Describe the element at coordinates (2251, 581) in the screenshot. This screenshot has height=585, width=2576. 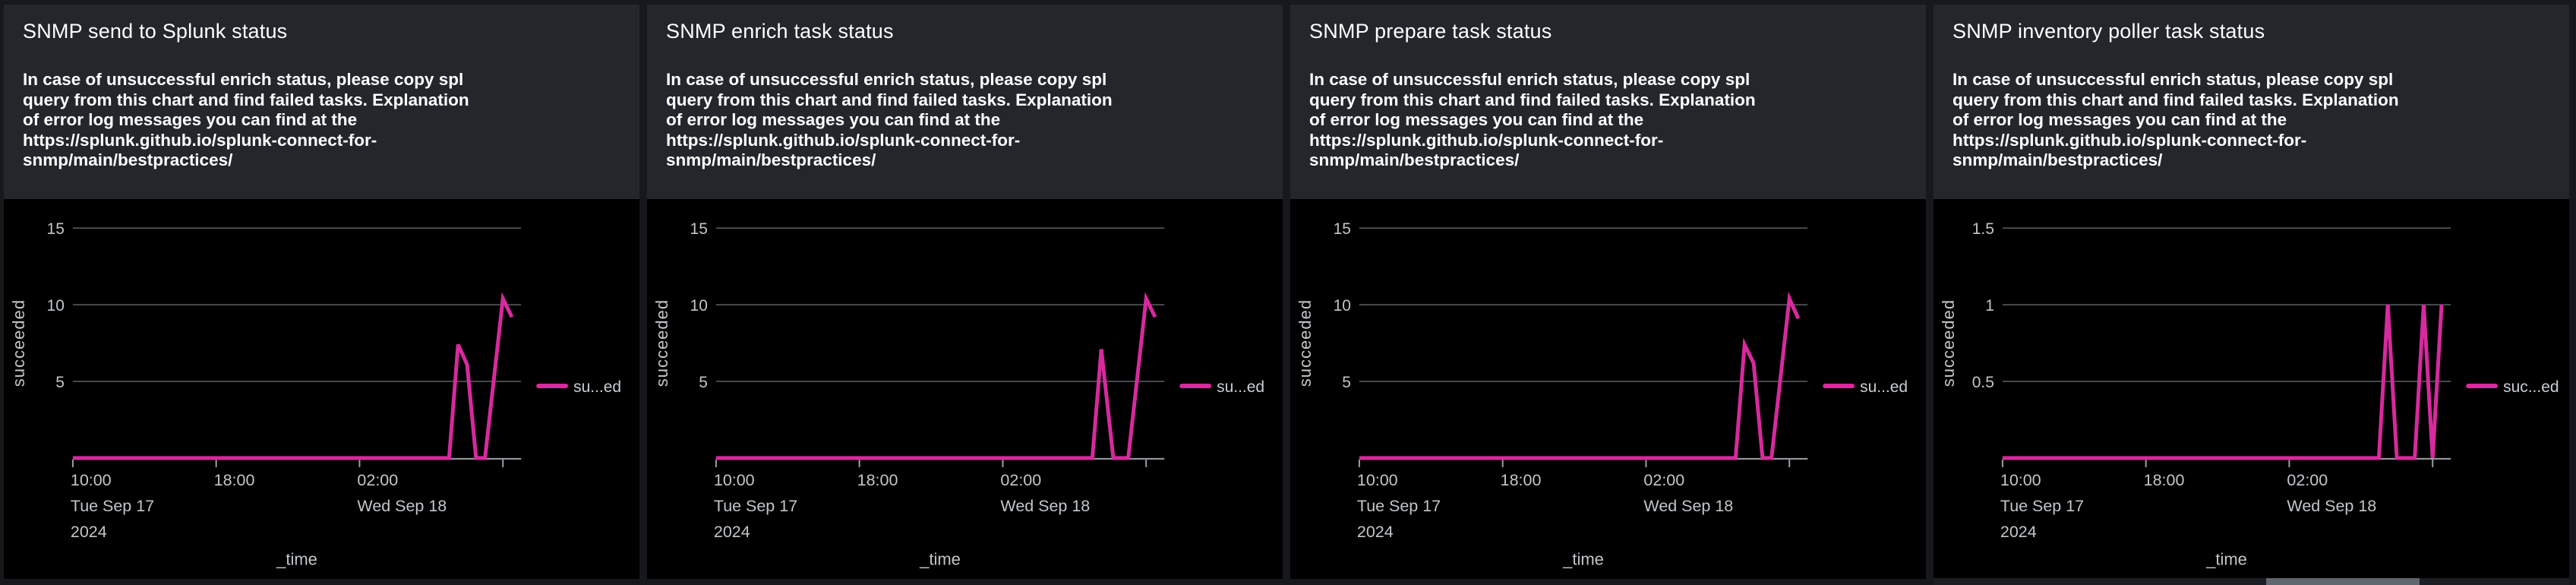
I see `horizontal-scrollbar-track` at that location.